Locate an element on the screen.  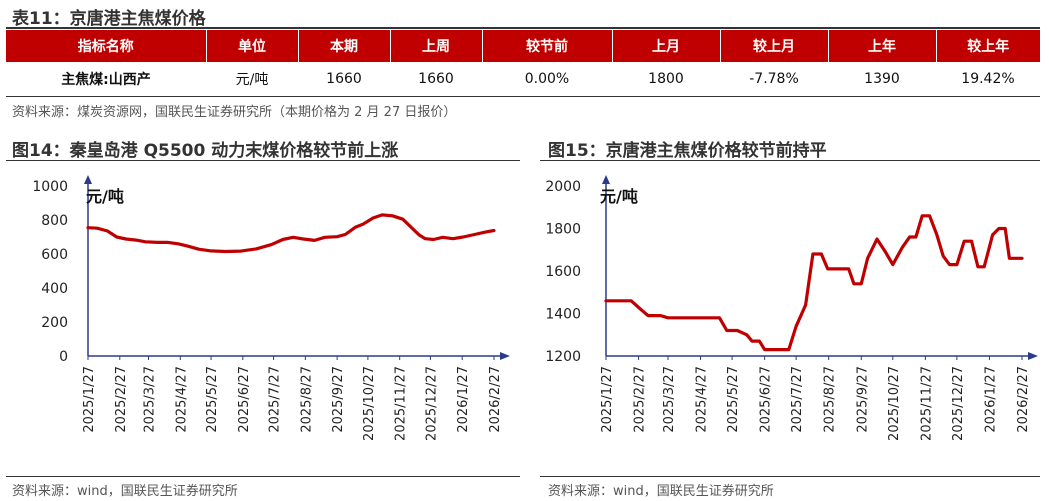
col-header-vs-last-year: 较上年 is located at coordinates (987, 46).